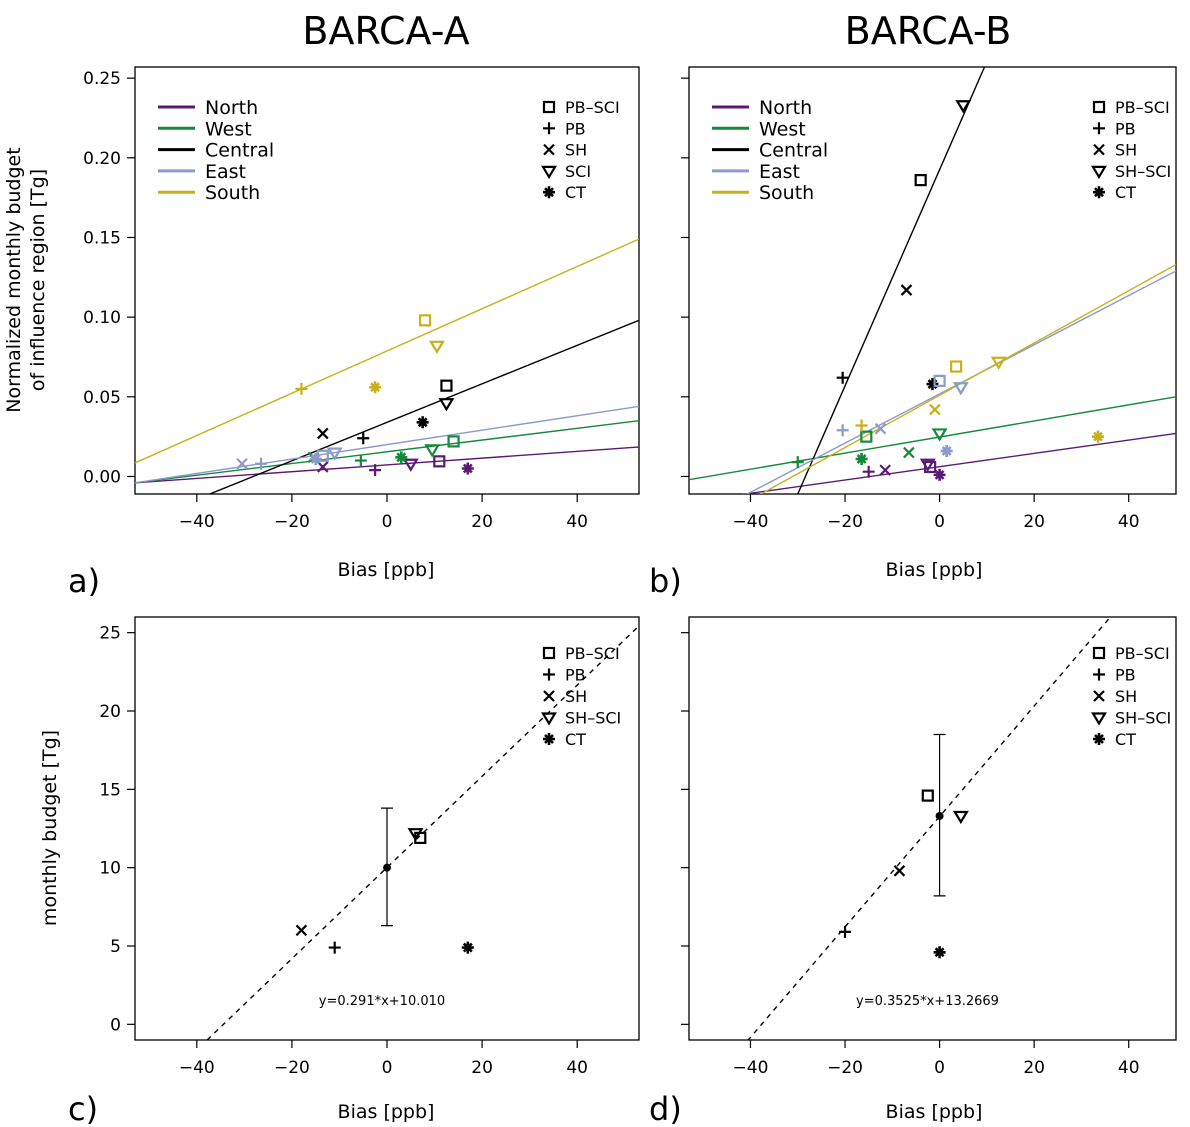 The width and height of the screenshot is (1190, 1127). Describe the element at coordinates (866, 436) in the screenshot. I see `point-west-sq` at that location.